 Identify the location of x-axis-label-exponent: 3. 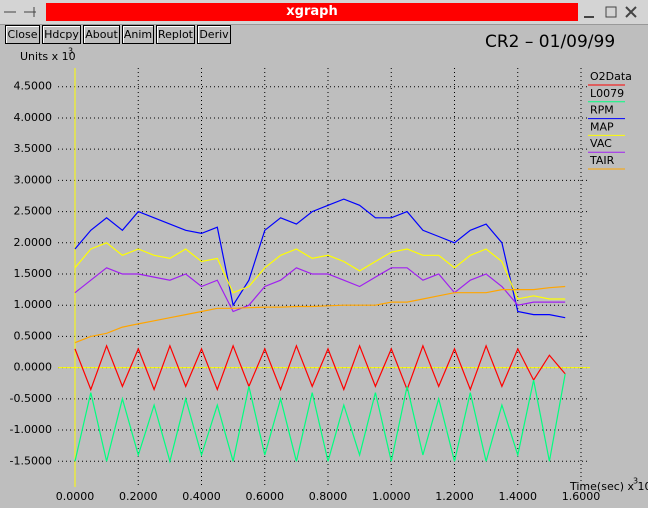
(635, 481).